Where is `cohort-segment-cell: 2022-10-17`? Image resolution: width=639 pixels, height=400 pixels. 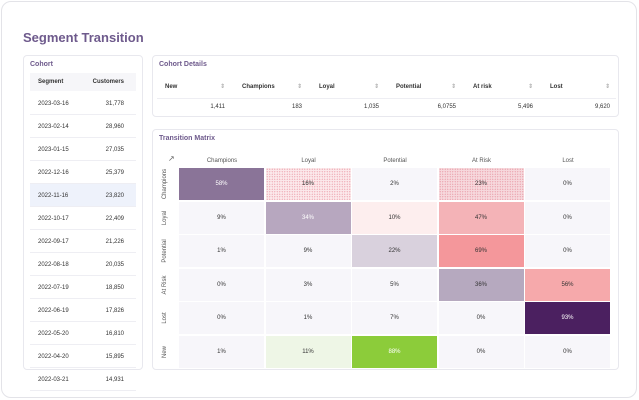
cohort-segment-cell: 2022-10-17 is located at coordinates (53, 219).